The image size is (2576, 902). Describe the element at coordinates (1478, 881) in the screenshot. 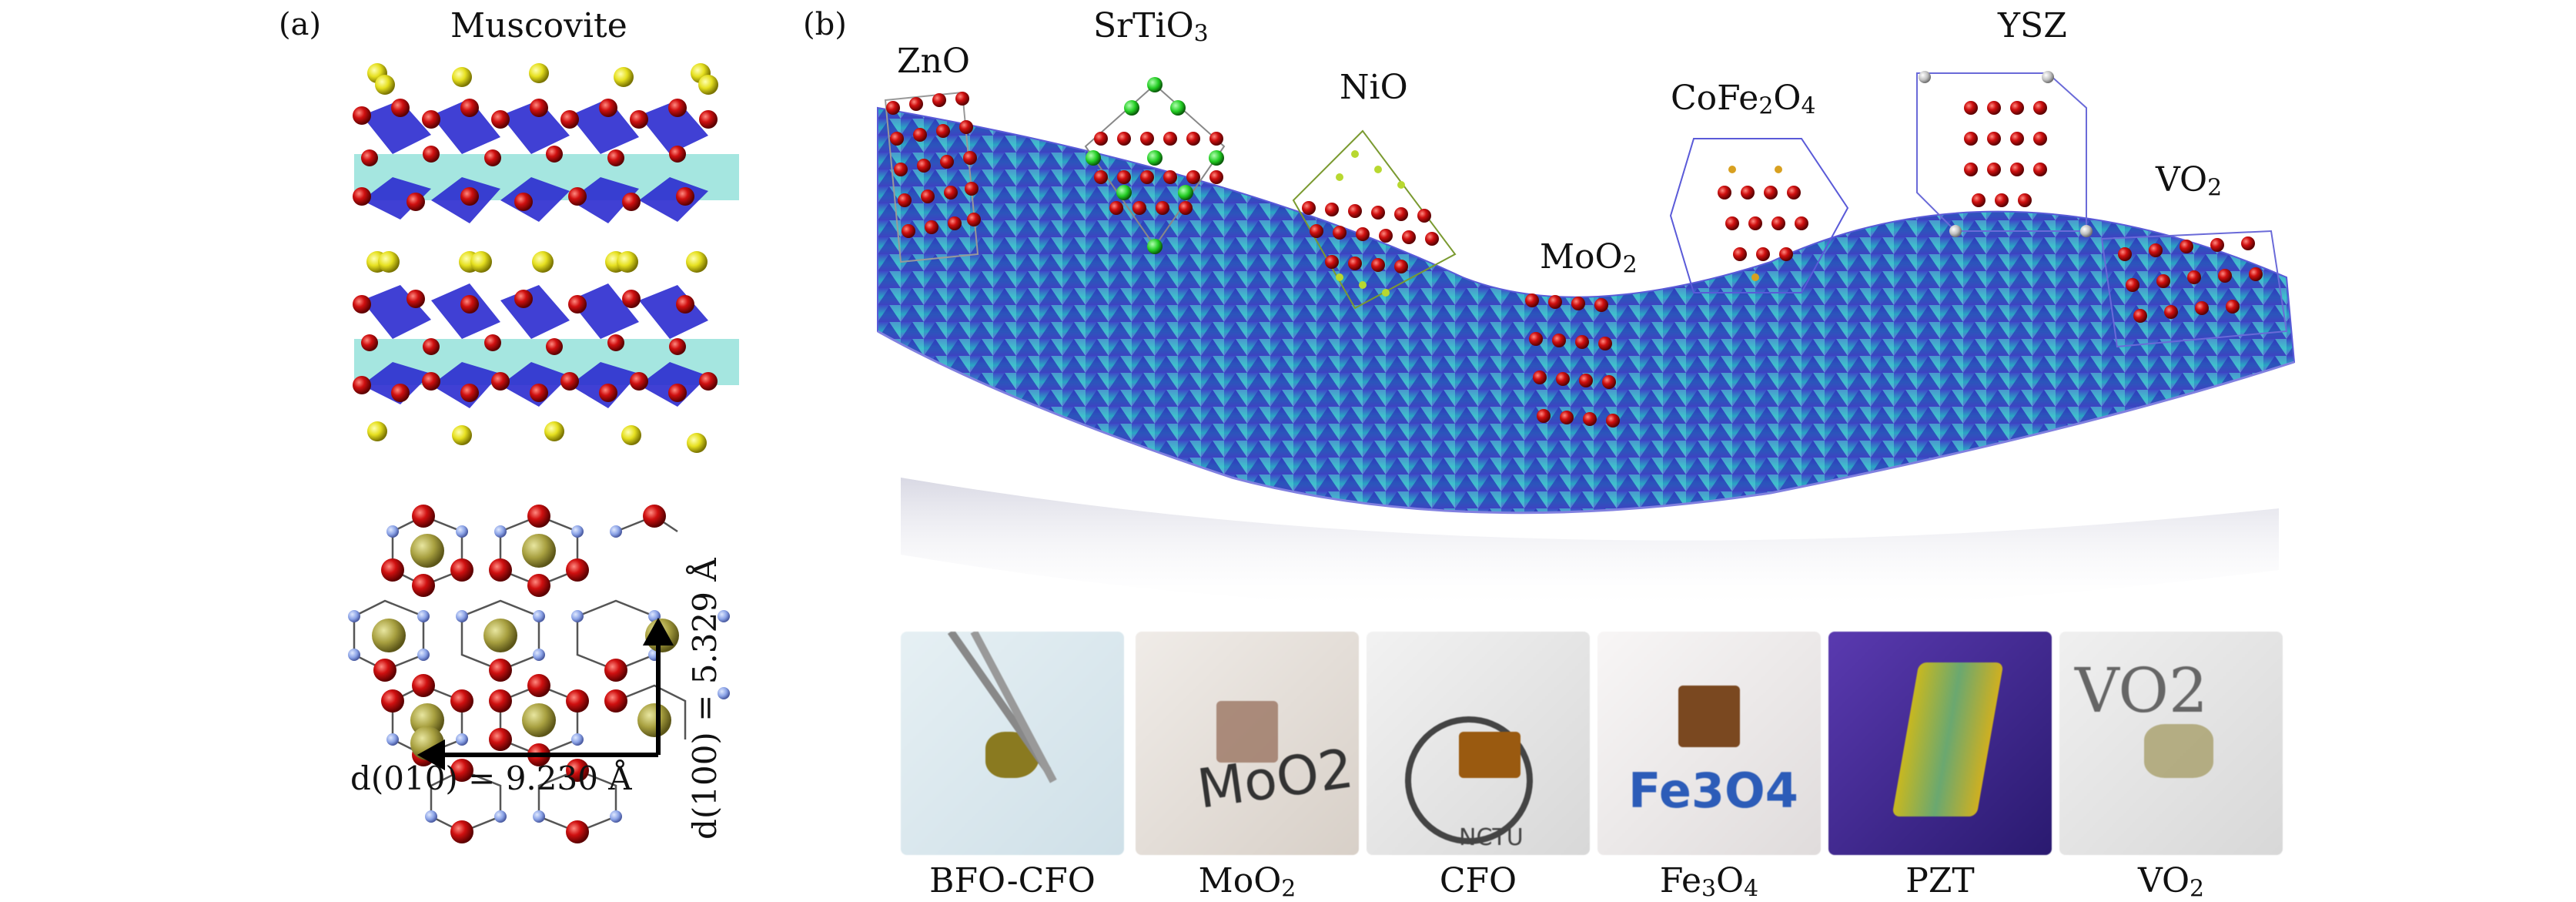

I see `caption-cfo: CFO` at that location.